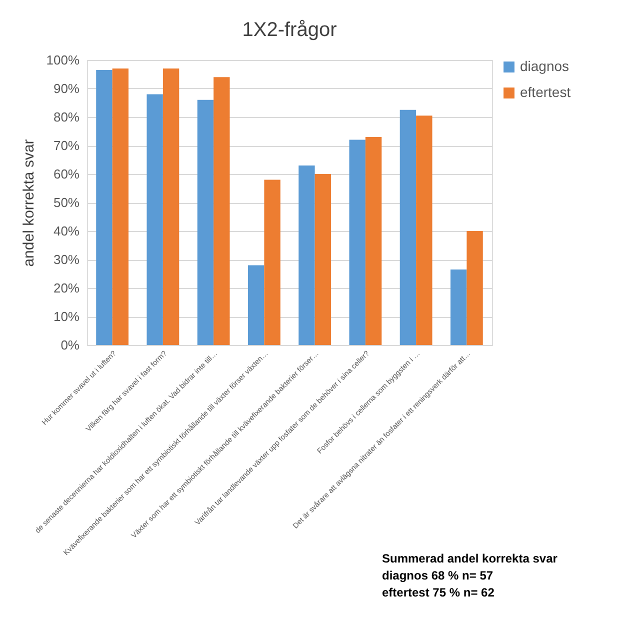  What do you see at coordinates (66, 231) in the screenshot?
I see `y-tick-label: 40%` at bounding box center [66, 231].